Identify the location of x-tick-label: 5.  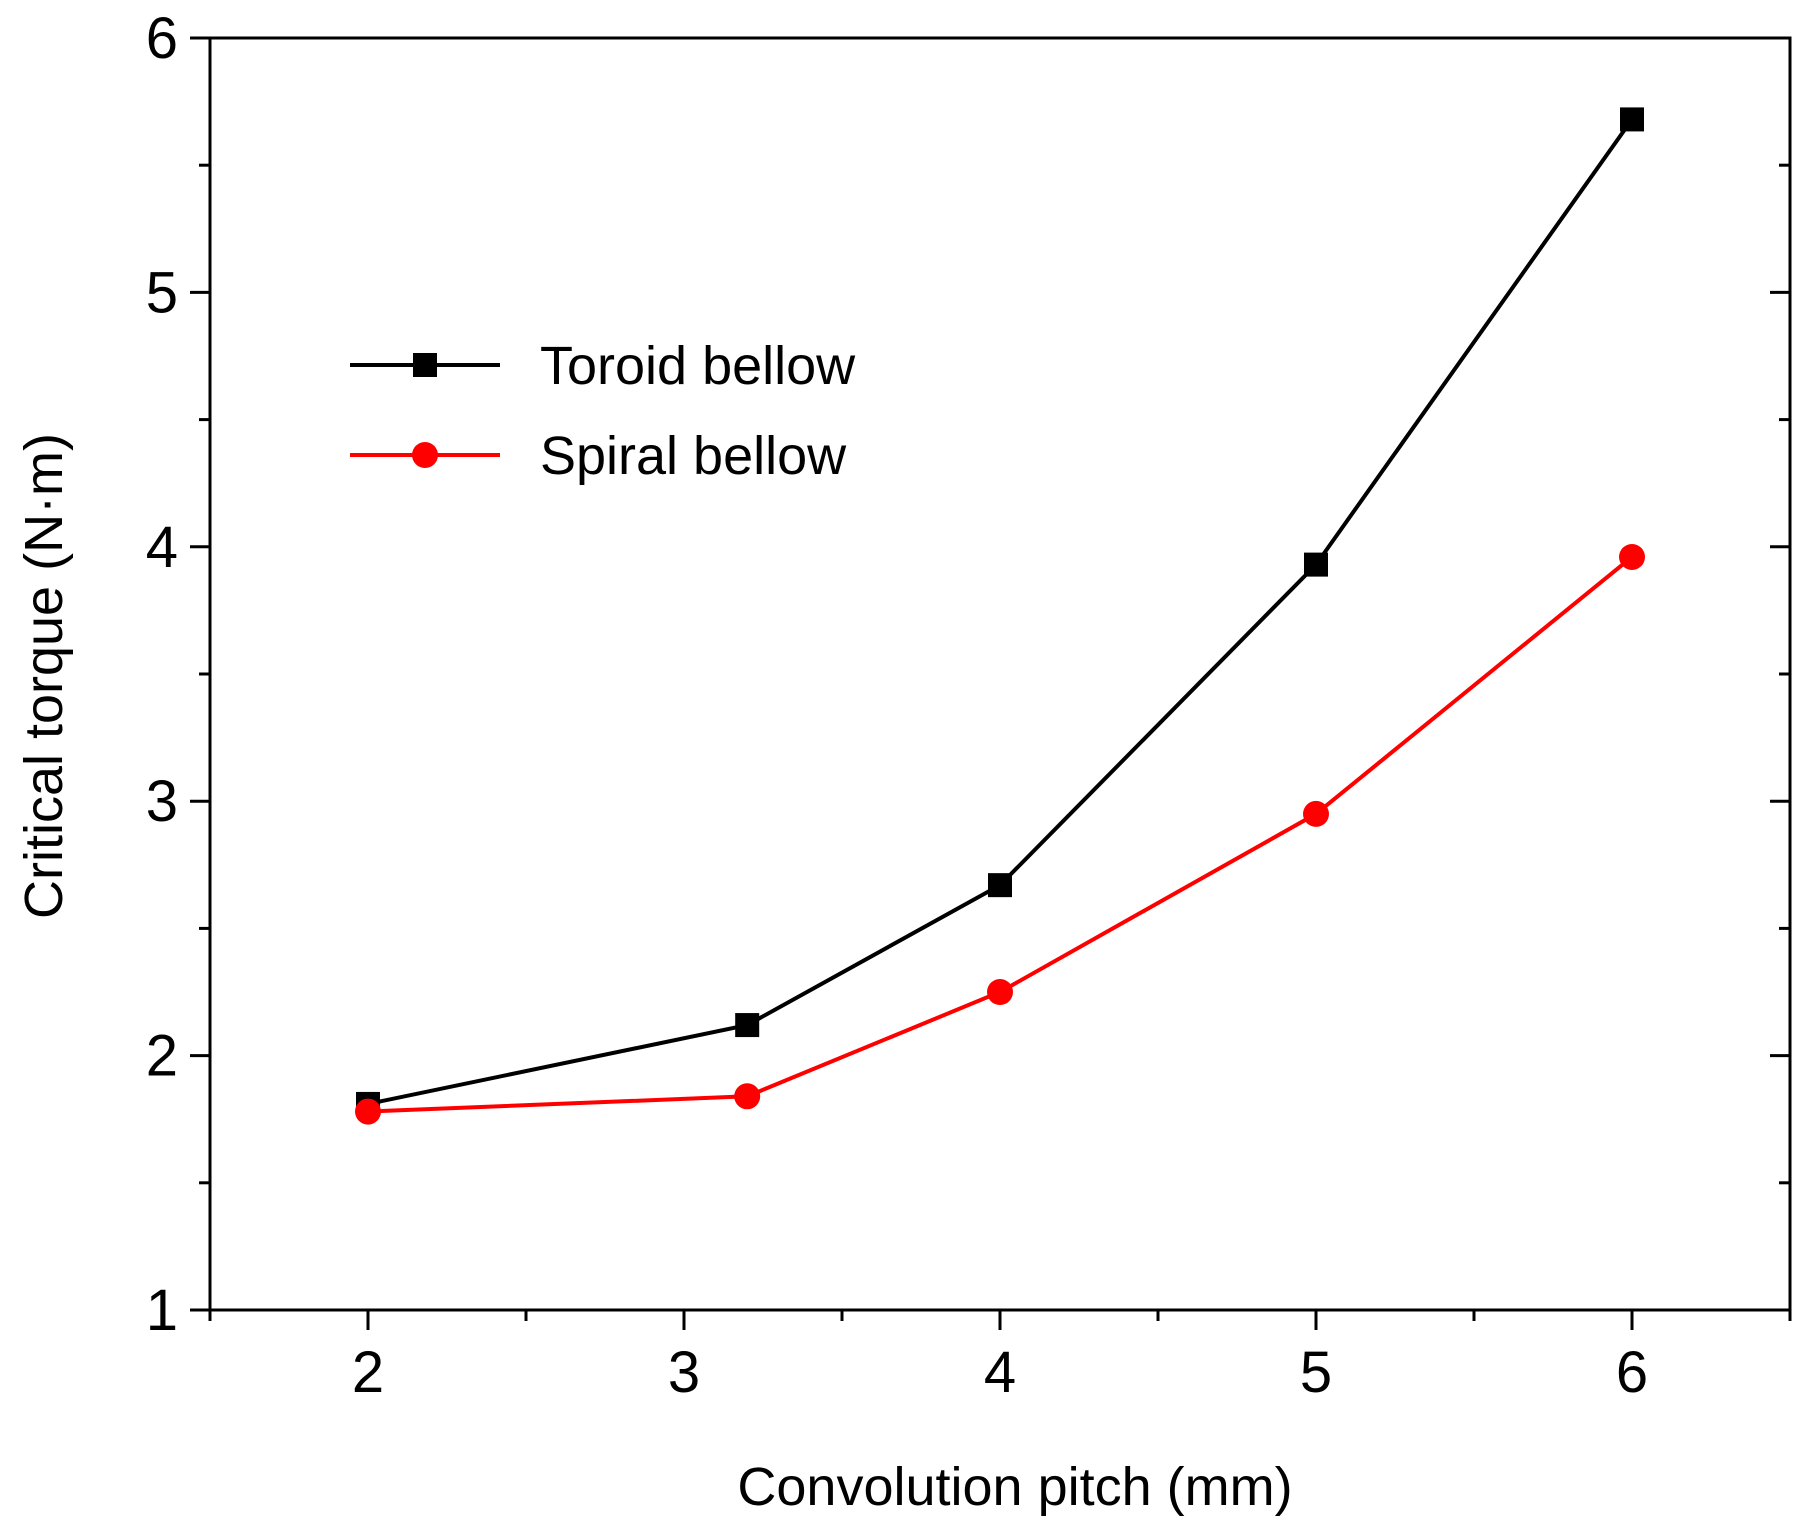
(1316, 1372).